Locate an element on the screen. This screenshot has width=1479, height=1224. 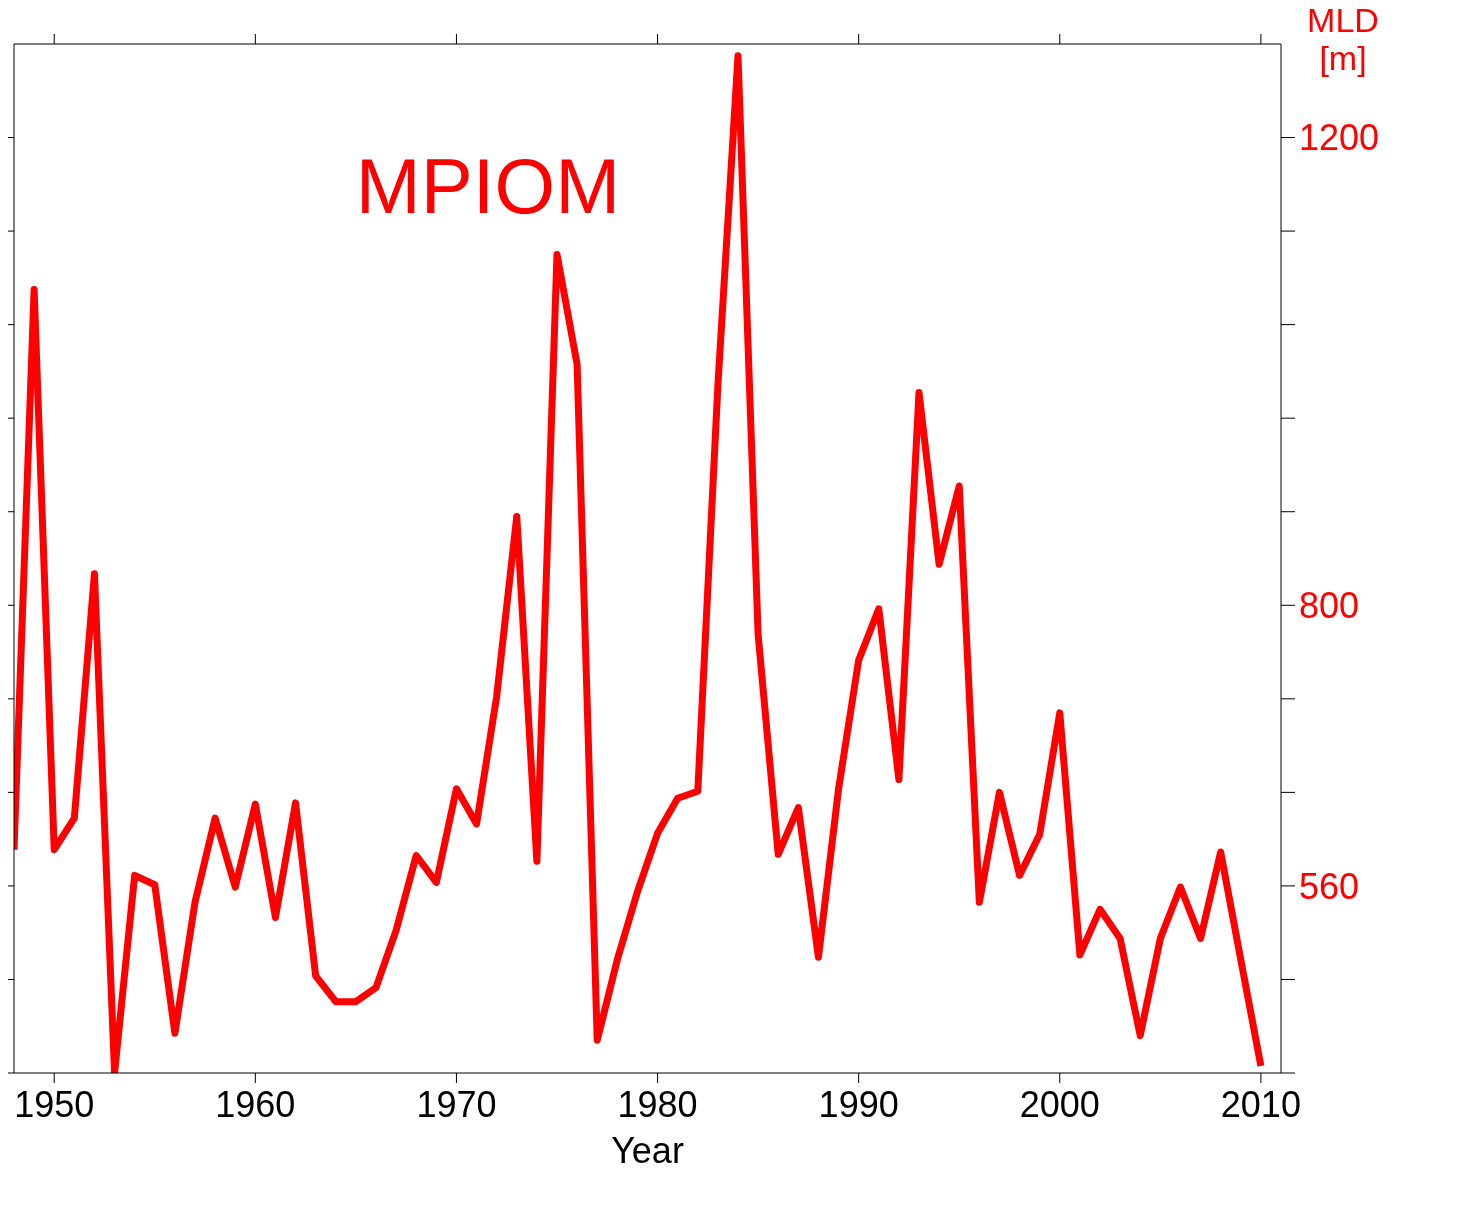
x-axis-title: Year is located at coordinates (647, 1150).